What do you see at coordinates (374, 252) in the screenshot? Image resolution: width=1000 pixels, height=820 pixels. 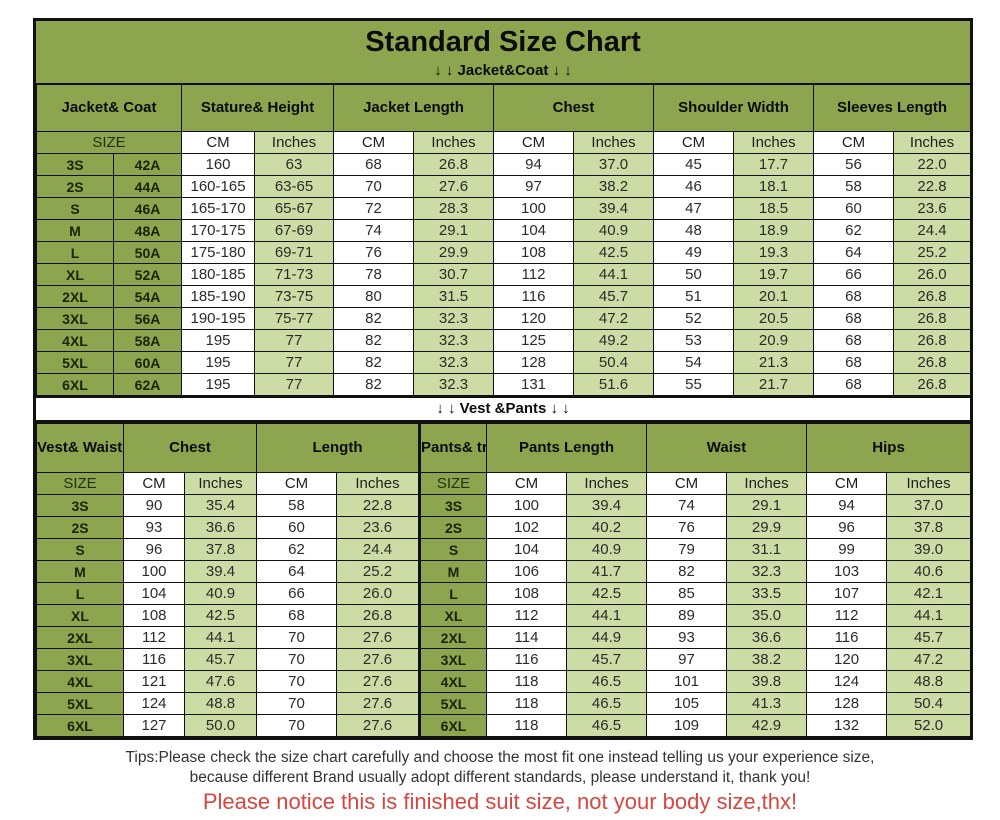 I see `value-cell: 76` at bounding box center [374, 252].